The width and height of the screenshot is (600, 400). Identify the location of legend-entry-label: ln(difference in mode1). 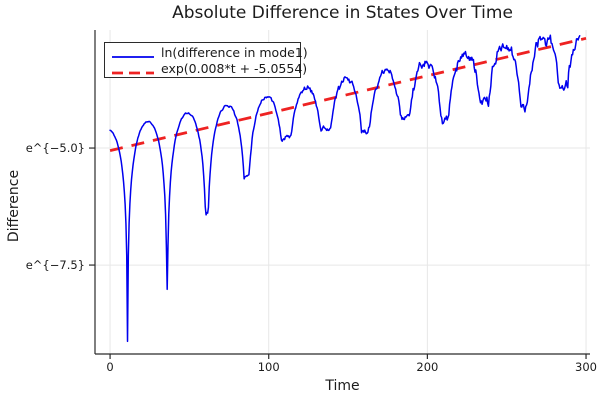
(234, 52).